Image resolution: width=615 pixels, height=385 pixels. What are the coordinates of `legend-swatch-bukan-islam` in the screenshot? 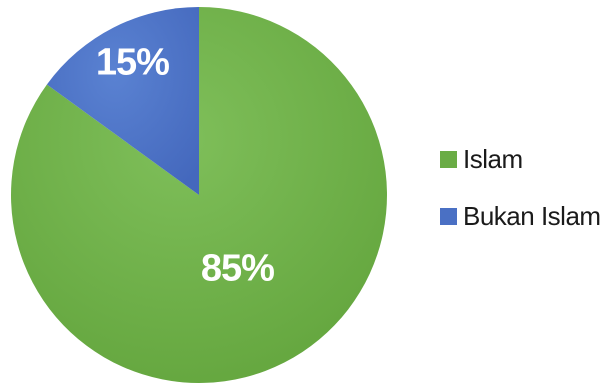 It's located at (448, 216).